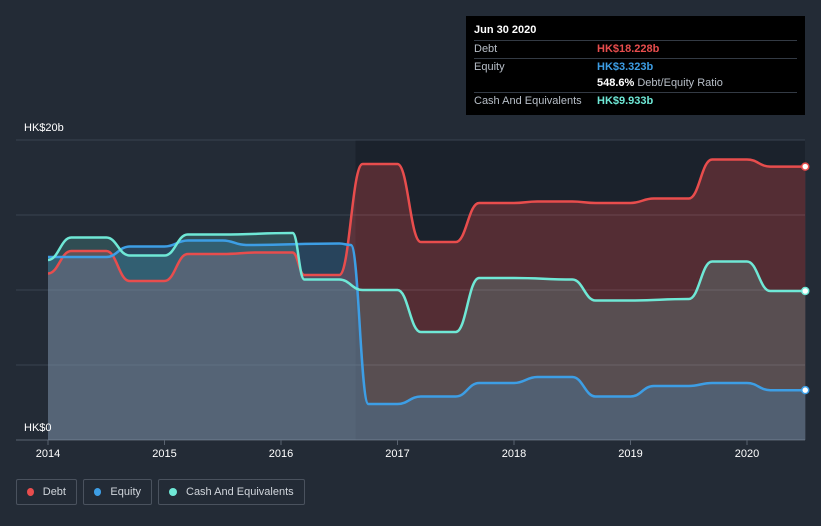 Image resolution: width=821 pixels, height=526 pixels. I want to click on legend-label: Cash And Equivalents, so click(240, 492).